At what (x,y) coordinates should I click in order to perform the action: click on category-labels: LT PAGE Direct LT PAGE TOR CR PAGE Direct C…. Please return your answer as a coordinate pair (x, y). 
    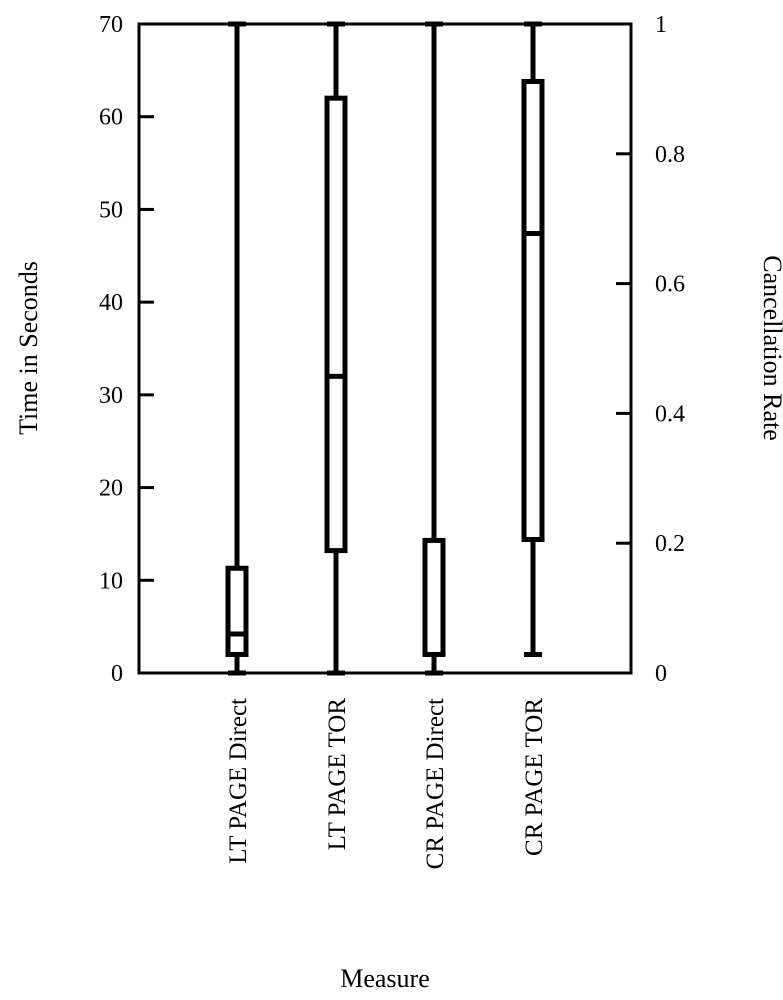
    Looking at the image, I should click on (386, 784).